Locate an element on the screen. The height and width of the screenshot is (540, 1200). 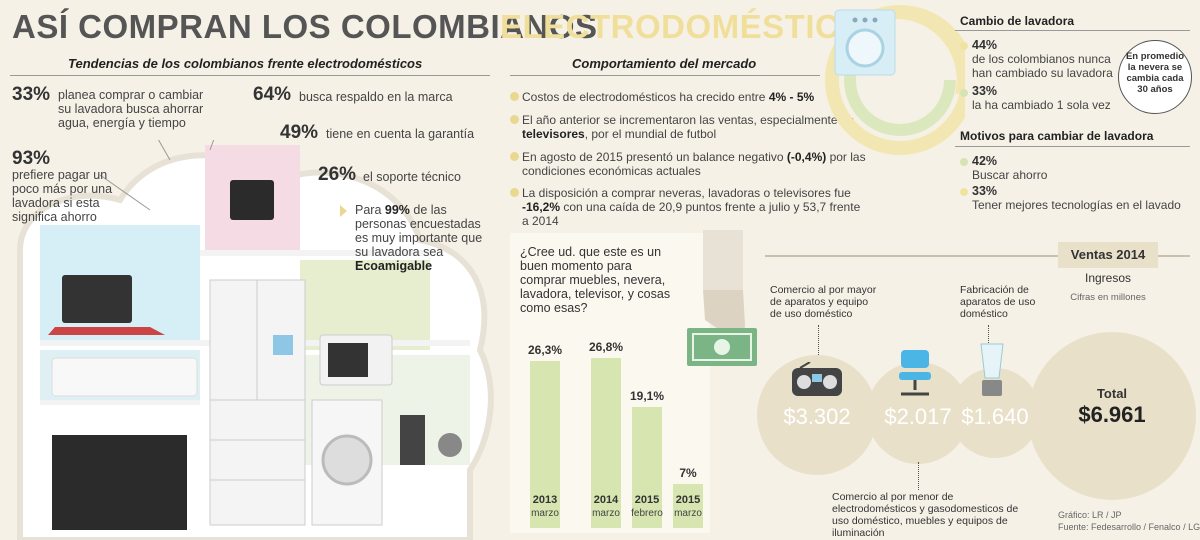
sales-value-manufacturing: $1.640 is located at coordinates (995, 416).